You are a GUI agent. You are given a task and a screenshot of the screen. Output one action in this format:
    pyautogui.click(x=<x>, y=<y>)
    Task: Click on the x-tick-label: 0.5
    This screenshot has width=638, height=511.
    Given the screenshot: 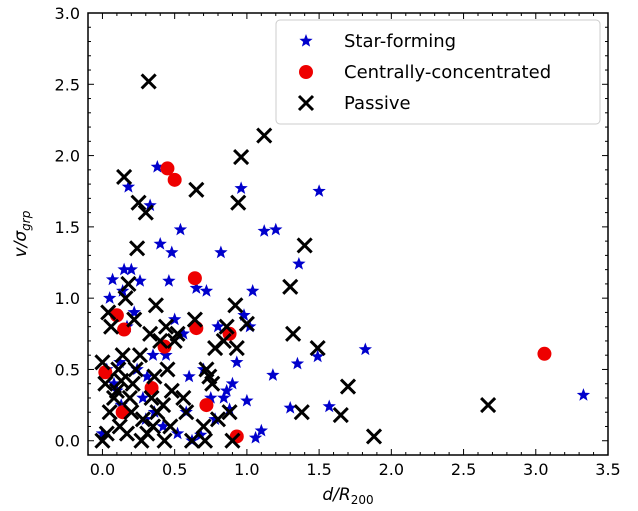 What is the action you would take?
    pyautogui.click(x=174, y=469)
    